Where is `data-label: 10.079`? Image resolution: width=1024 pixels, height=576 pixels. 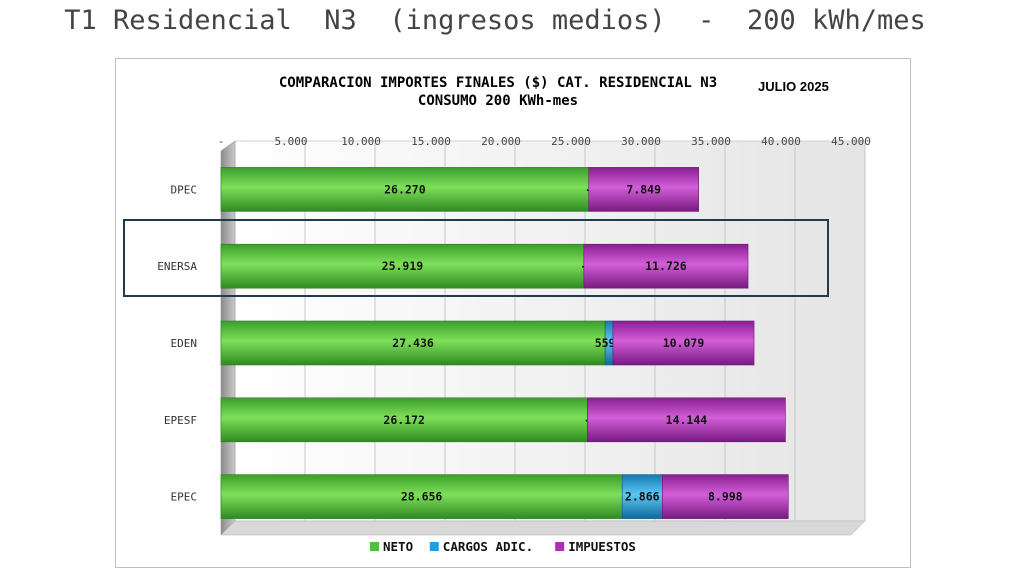
data-label: 10.079 is located at coordinates (684, 343).